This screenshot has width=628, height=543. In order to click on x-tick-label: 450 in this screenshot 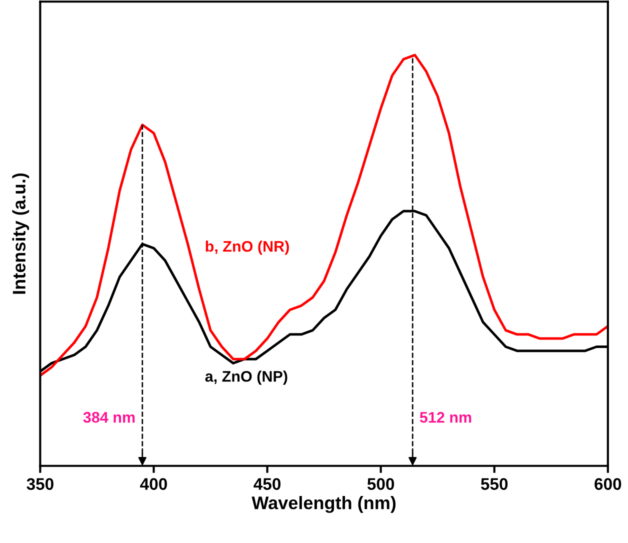, I will do `click(267, 484)`.